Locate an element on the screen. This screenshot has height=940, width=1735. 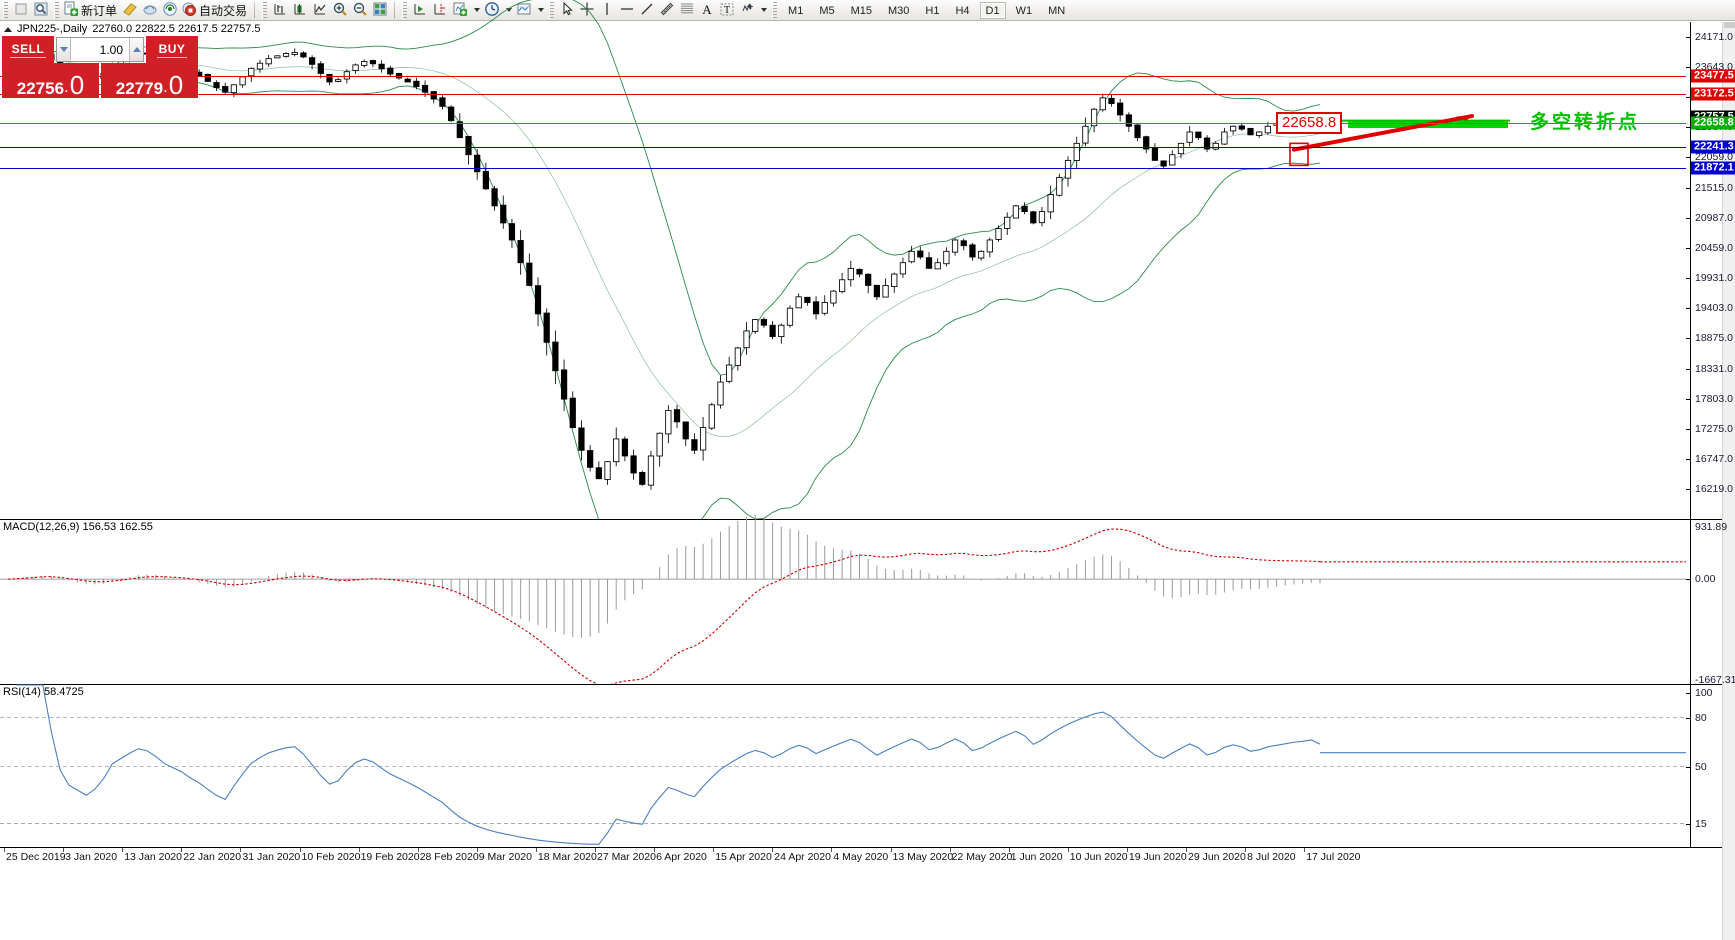
equidistant-channel-tool-icon is located at coordinates (667, 10).